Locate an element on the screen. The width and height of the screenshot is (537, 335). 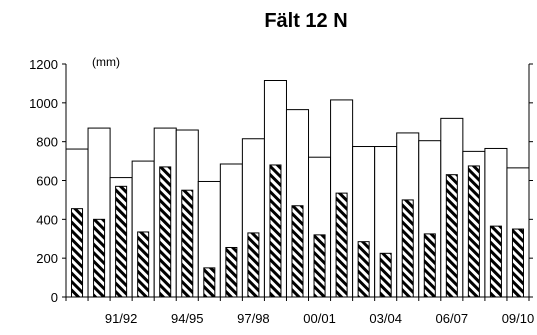
hatched-bar-89/90 is located at coordinates (77, 253).